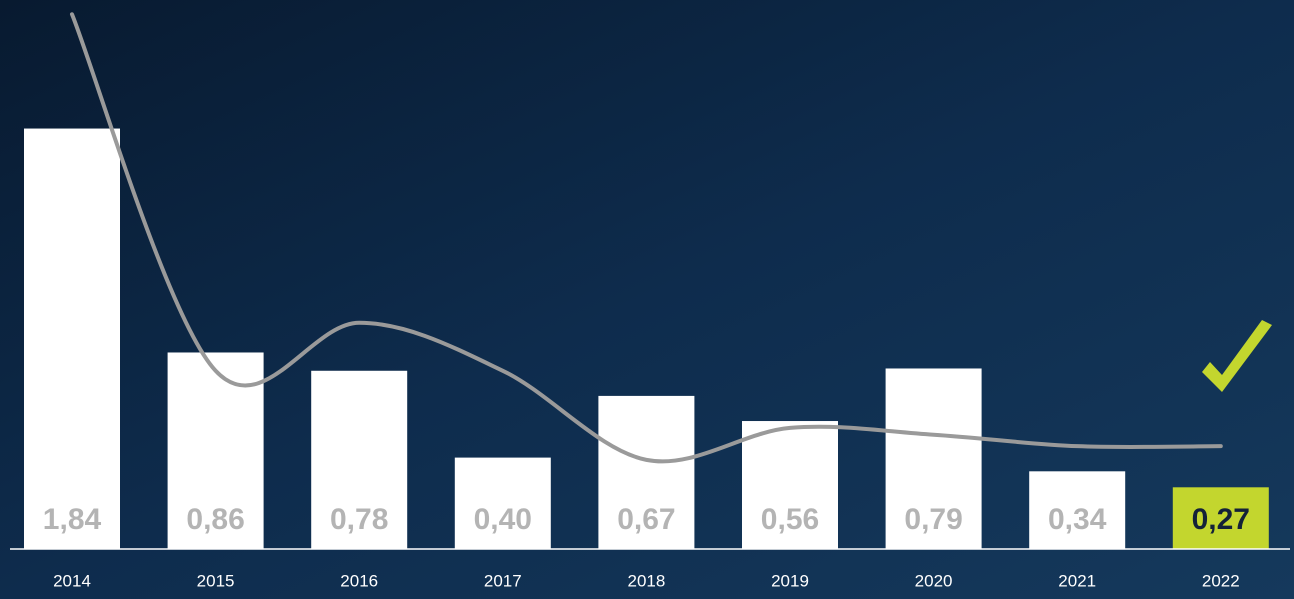 The image size is (1294, 599). I want to click on x-tick-label: 2014, so click(72, 580).